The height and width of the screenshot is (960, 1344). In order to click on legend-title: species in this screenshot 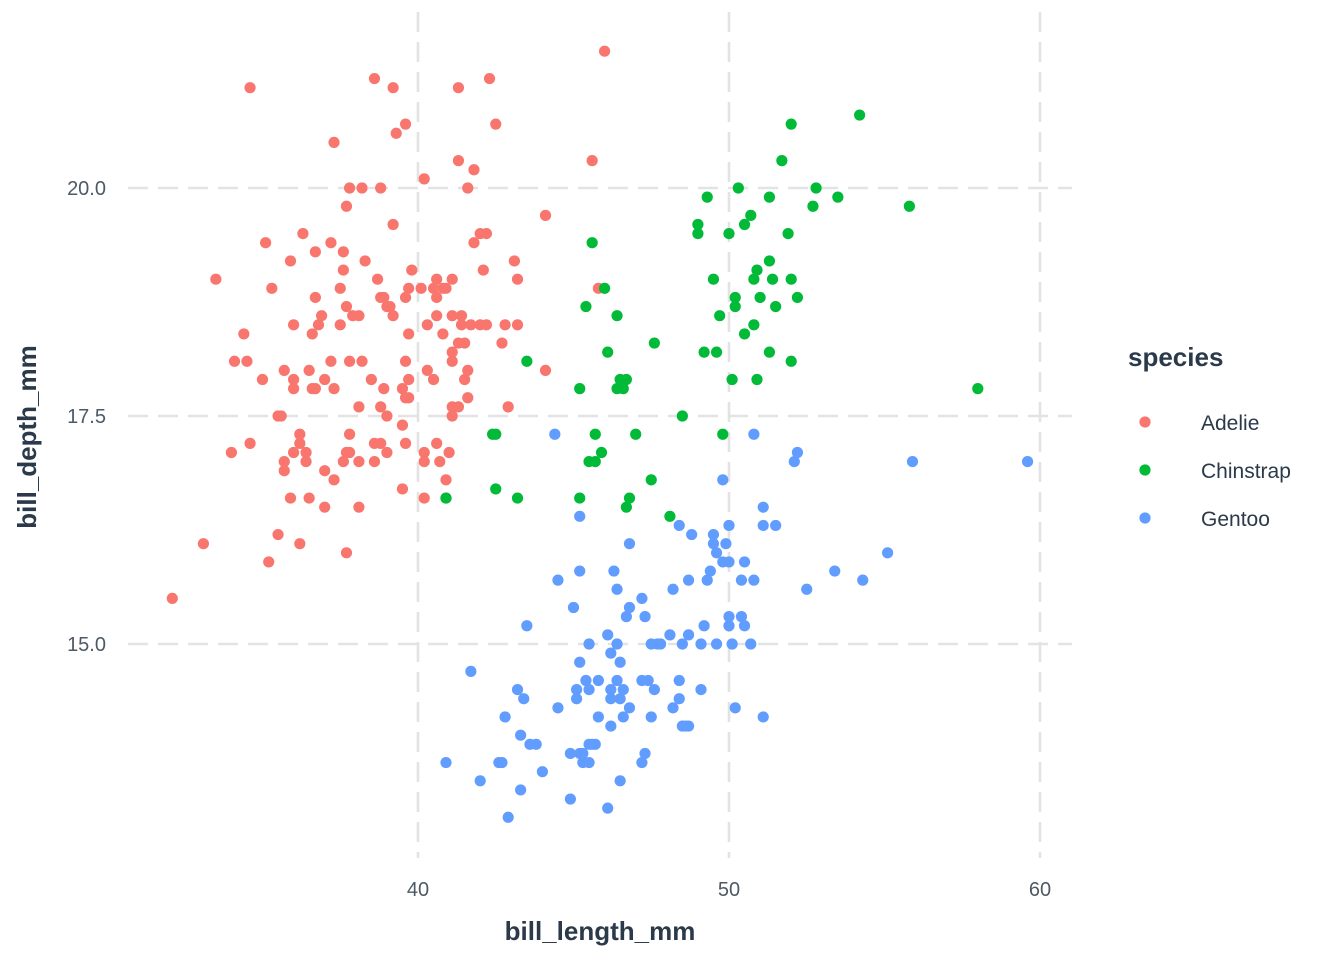, I will do `click(1175, 357)`.